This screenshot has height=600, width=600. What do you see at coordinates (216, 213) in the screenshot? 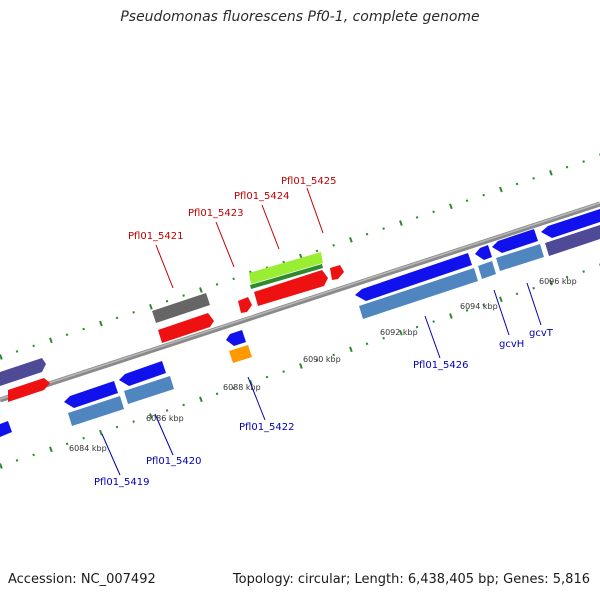
I see `gene-label-5423: Pfl01_5423` at bounding box center [216, 213].